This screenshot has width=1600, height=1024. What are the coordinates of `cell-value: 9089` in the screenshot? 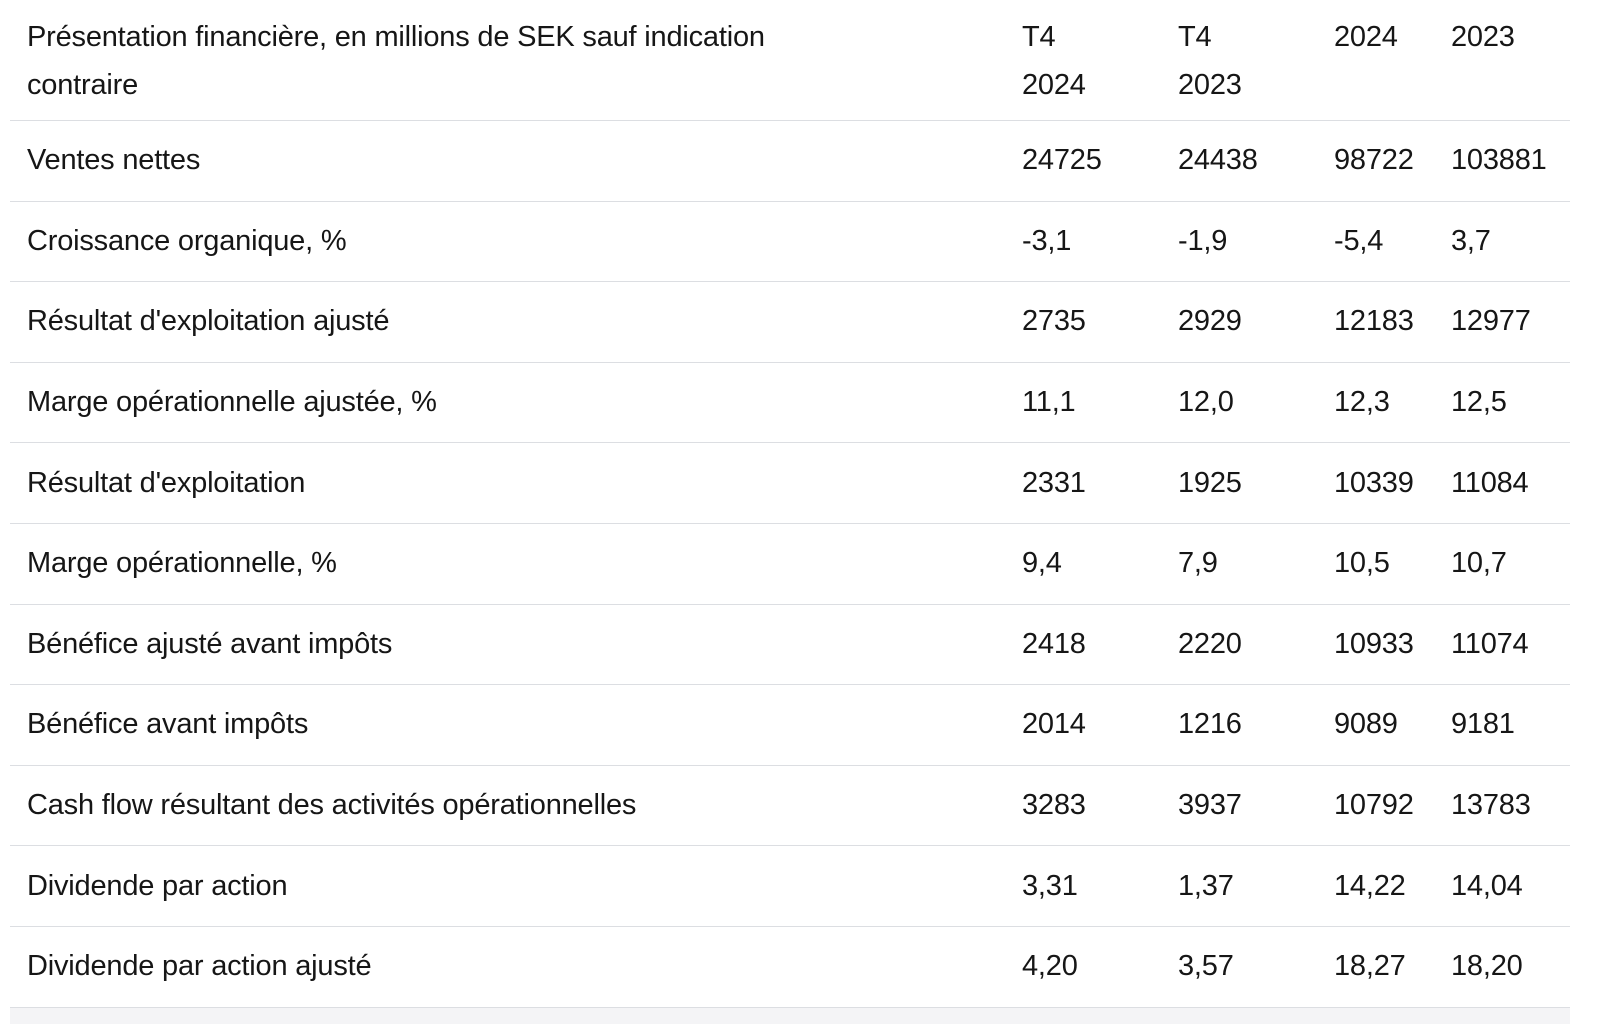 It's located at (1366, 724).